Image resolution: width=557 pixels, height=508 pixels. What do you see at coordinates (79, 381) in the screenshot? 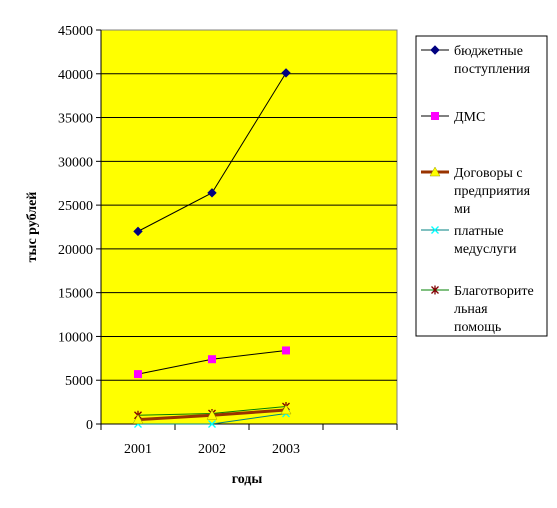
I see `y-tick-label: 5000` at bounding box center [79, 381].